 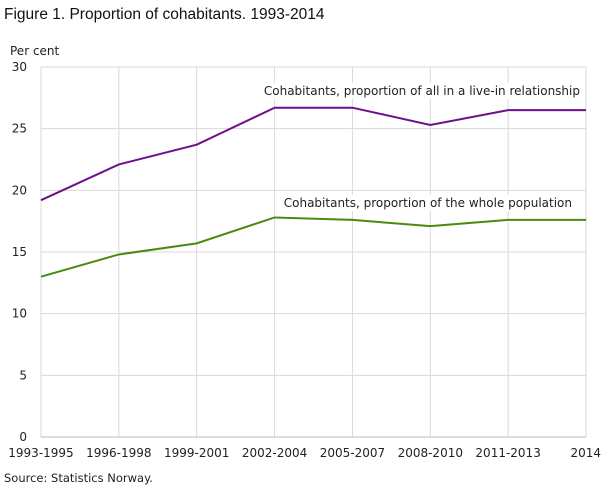 I want to click on y-tick-label: 5, so click(x=23, y=375).